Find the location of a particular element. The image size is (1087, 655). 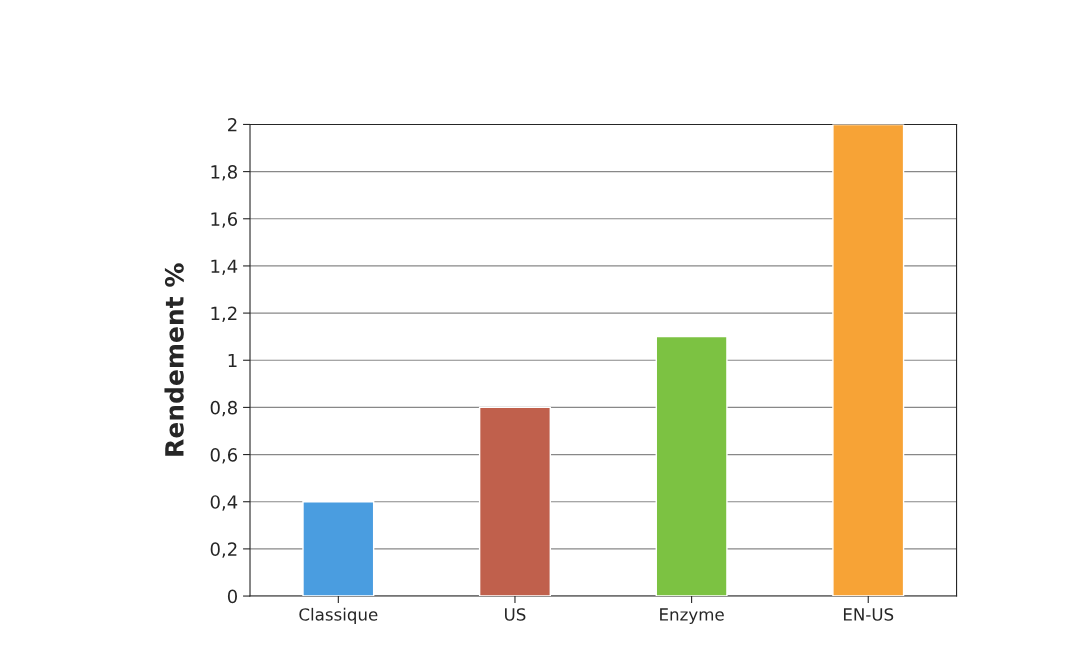

y-tick-label: 0 is located at coordinates (232, 596).